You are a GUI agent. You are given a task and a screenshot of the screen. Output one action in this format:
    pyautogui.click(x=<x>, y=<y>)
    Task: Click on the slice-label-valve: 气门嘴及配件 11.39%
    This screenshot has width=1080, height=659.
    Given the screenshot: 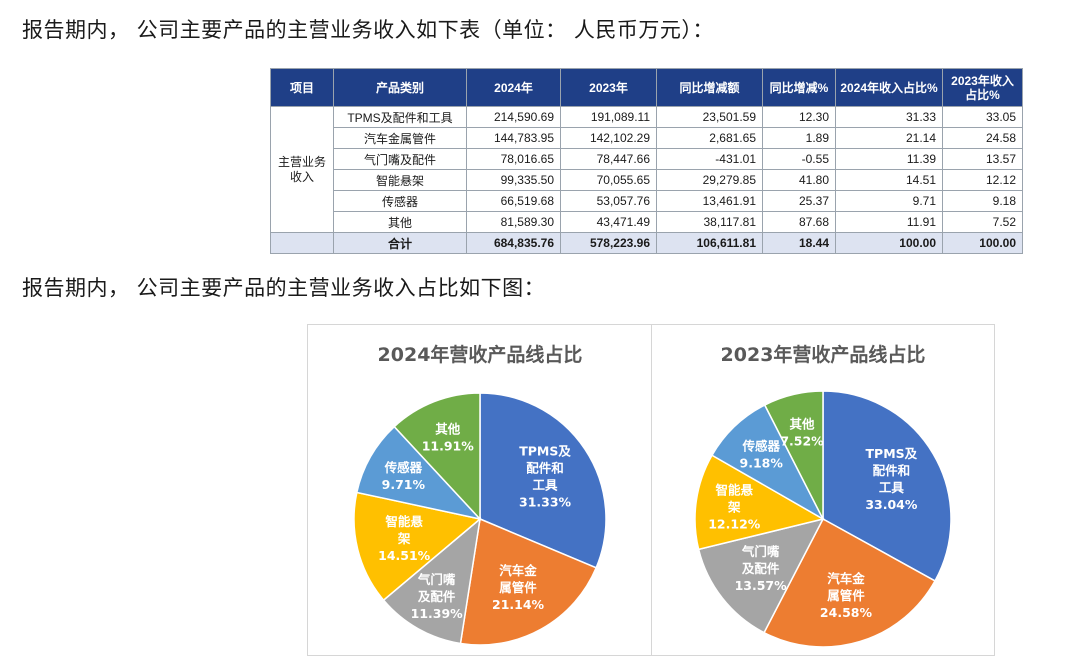 What is the action you would take?
    pyautogui.click(x=437, y=596)
    